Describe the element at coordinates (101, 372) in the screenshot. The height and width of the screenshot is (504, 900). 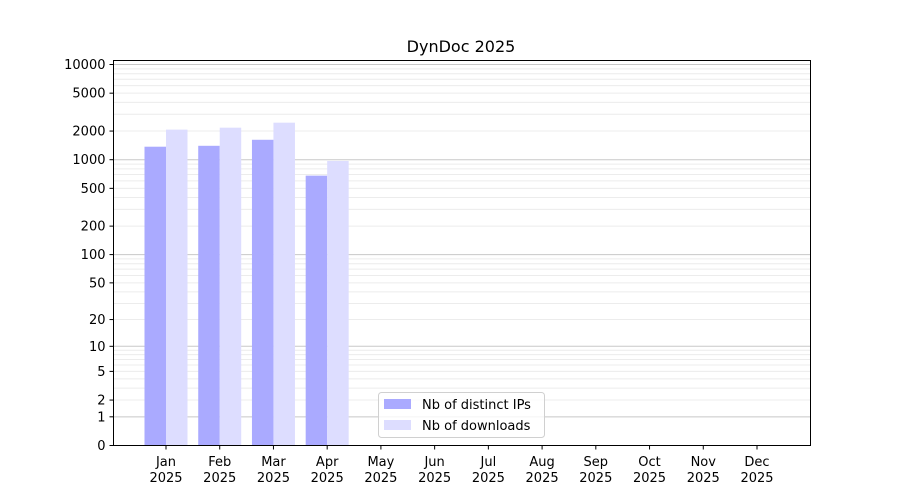
I see `y-tick-label: 5` at that location.